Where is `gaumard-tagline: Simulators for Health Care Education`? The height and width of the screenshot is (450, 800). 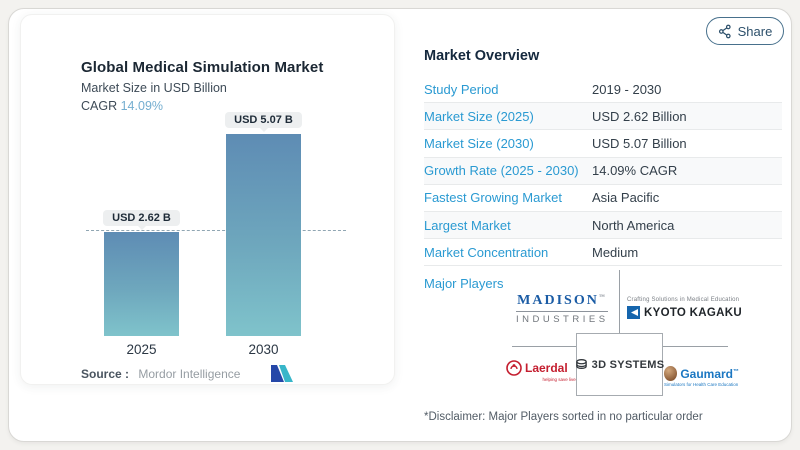 gaumard-tagline: Simulators for Health Care Education is located at coordinates (701, 384).